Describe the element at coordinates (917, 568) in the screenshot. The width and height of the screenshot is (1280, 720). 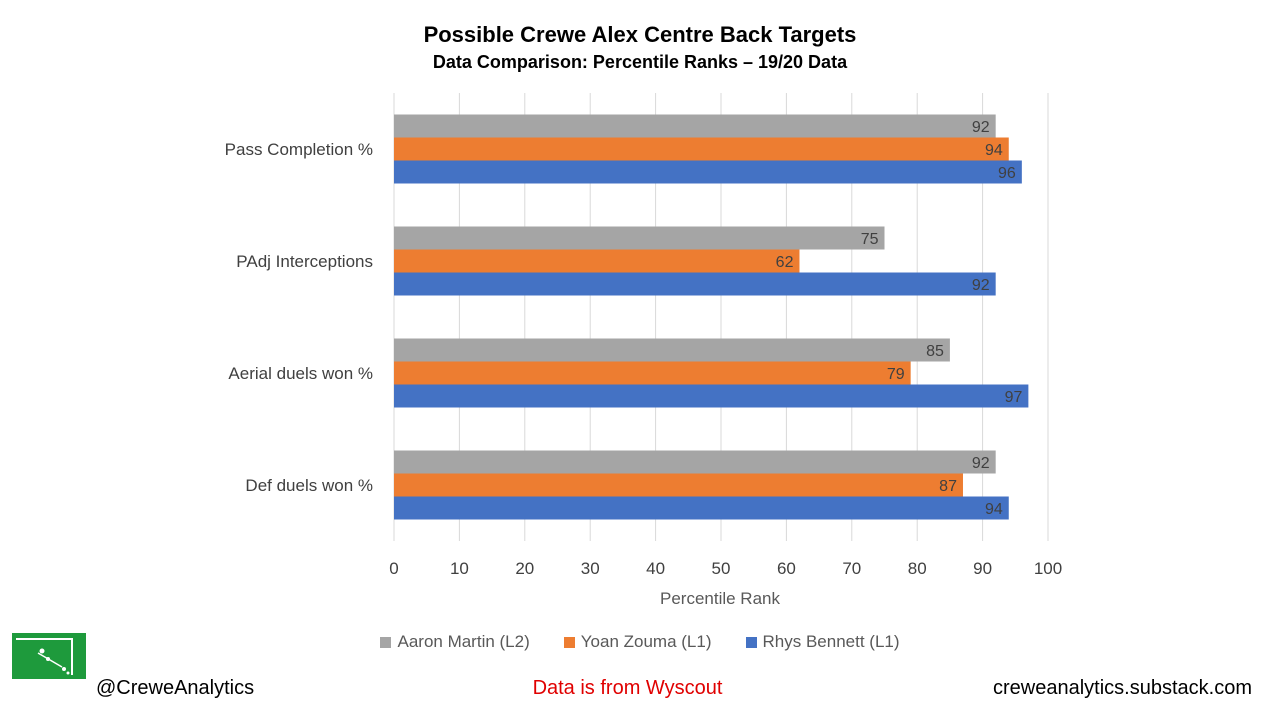
I see `x-tick-label: 80` at that location.